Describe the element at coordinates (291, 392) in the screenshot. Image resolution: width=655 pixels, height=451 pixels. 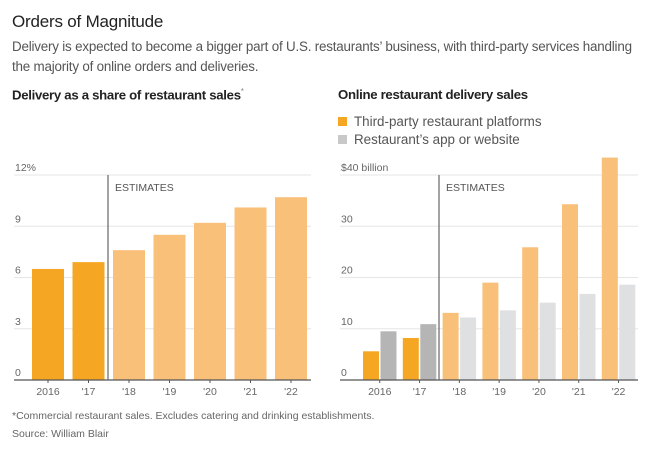
I see `left-xtick-label: '22` at that location.